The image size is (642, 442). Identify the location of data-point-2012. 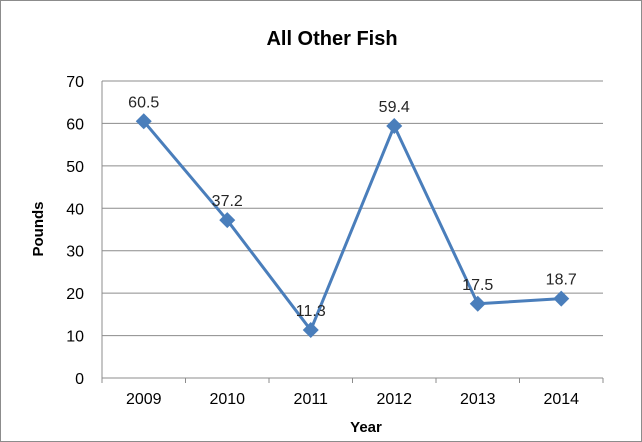
(394, 125).